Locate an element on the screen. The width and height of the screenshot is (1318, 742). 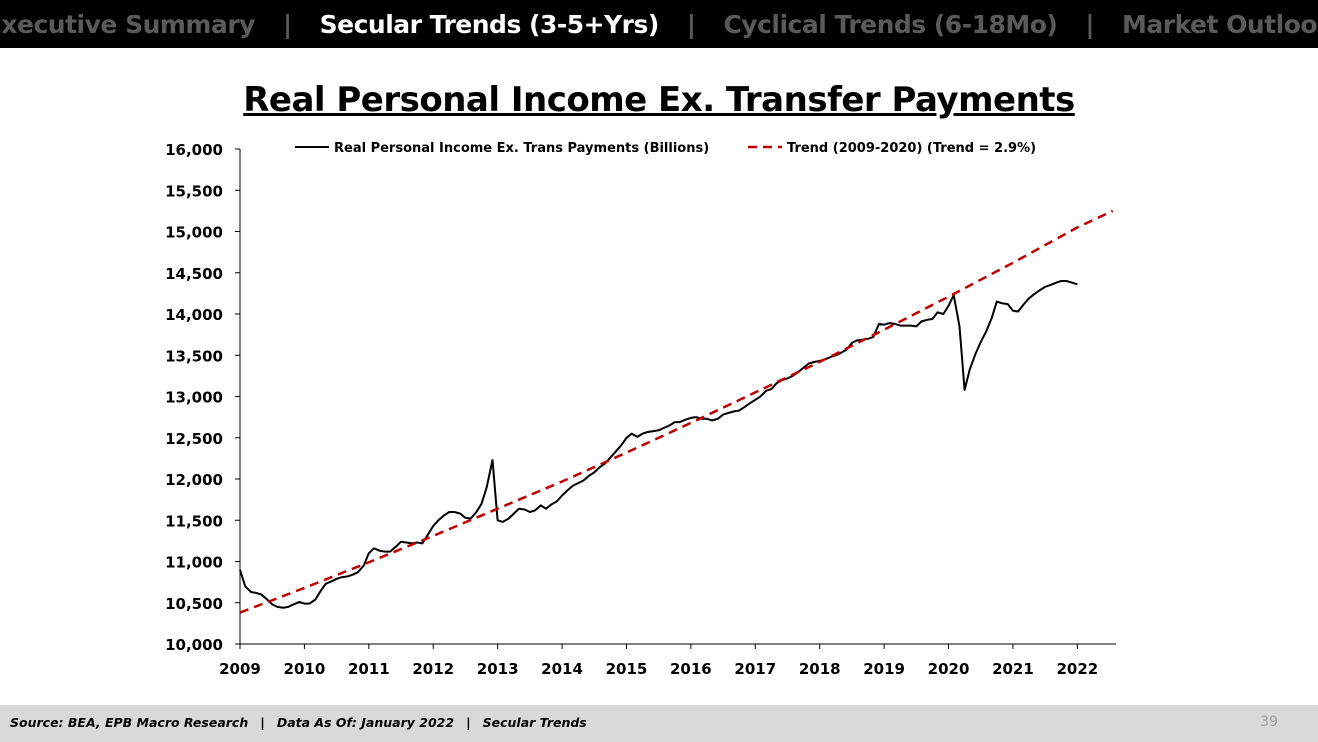
y-tick-label: 14,000 is located at coordinates (194, 315).